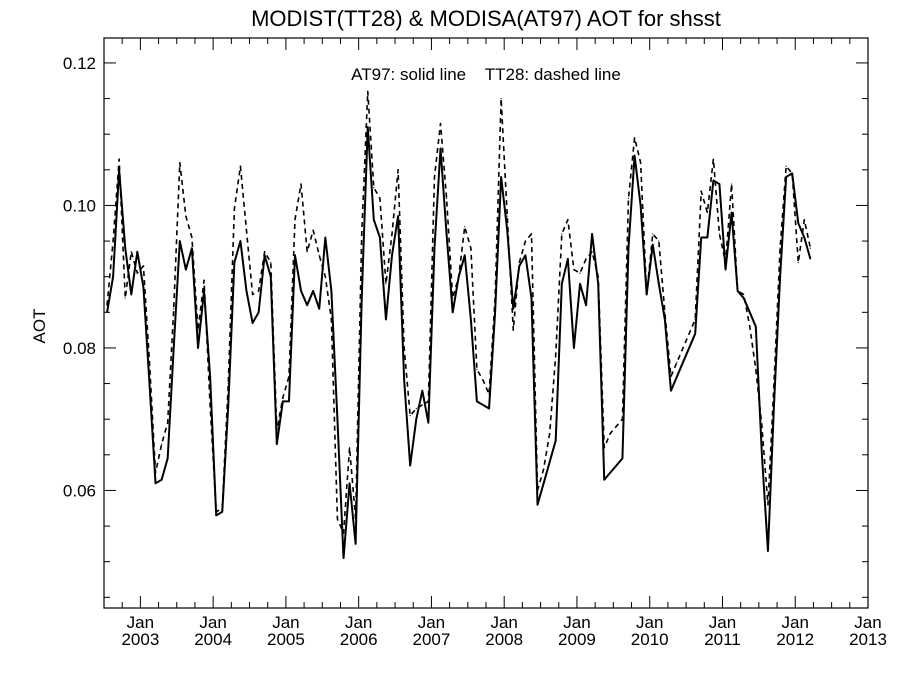 The width and height of the screenshot is (900, 675). I want to click on x-tick-year-label: 2009, so click(577, 639).